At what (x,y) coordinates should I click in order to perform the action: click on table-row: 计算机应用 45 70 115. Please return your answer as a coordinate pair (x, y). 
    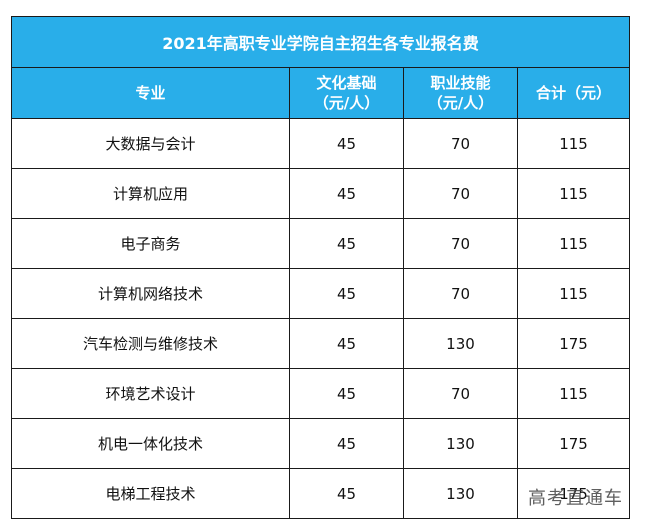
    Looking at the image, I should click on (321, 193).